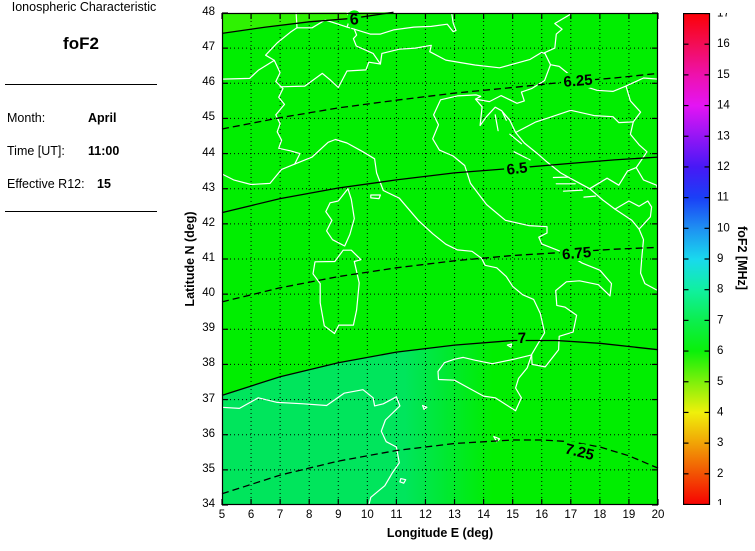  Describe the element at coordinates (208, 328) in the screenshot. I see `y-tick-label: 39` at that location.